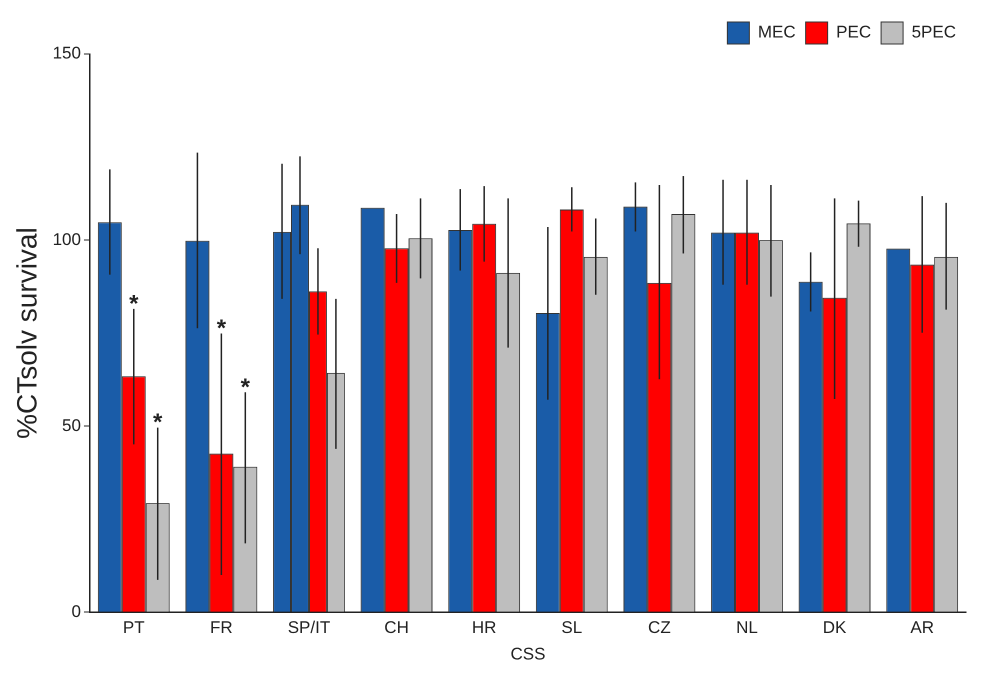 The width and height of the screenshot is (984, 673). Describe the element at coordinates (484, 628) in the screenshot. I see `x-tick-label: HR` at that location.